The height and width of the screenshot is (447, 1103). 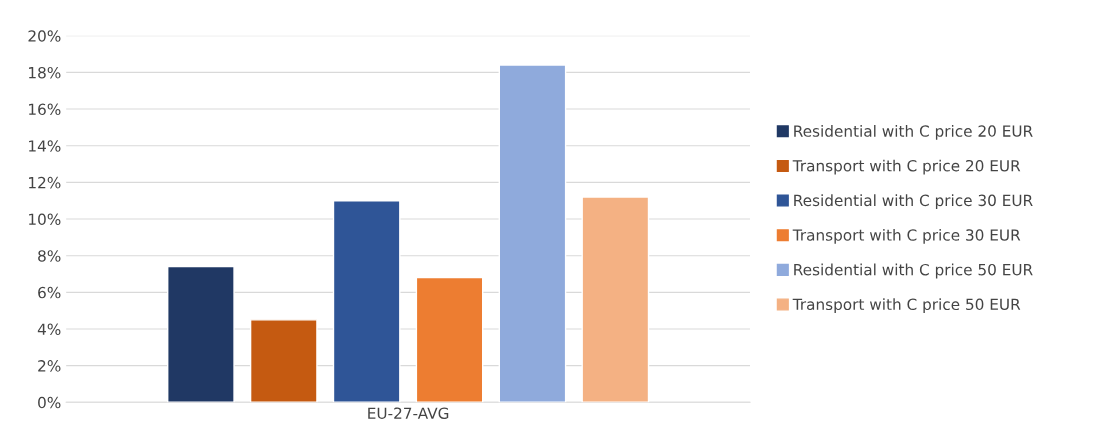 I want to click on legend-label: Transport with C price 50 EUR, so click(x=906, y=306).